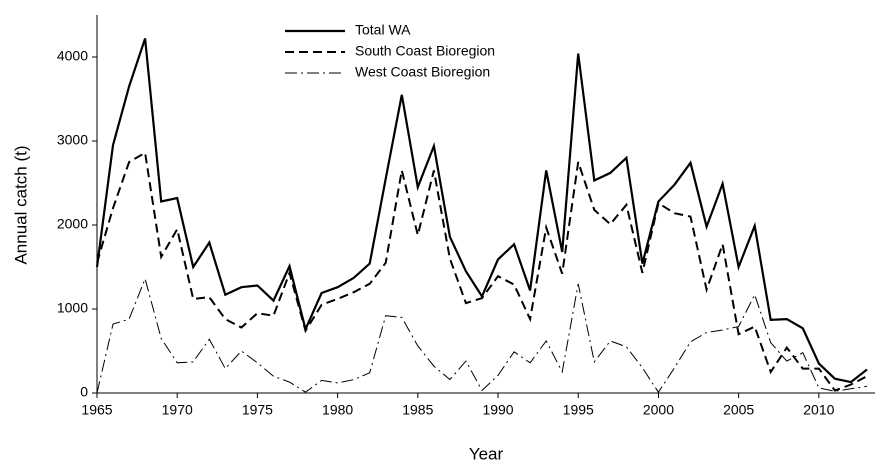 The width and height of the screenshot is (875, 466). What do you see at coordinates (72, 56) in the screenshot?
I see `y-tick-label: 4000` at bounding box center [72, 56].